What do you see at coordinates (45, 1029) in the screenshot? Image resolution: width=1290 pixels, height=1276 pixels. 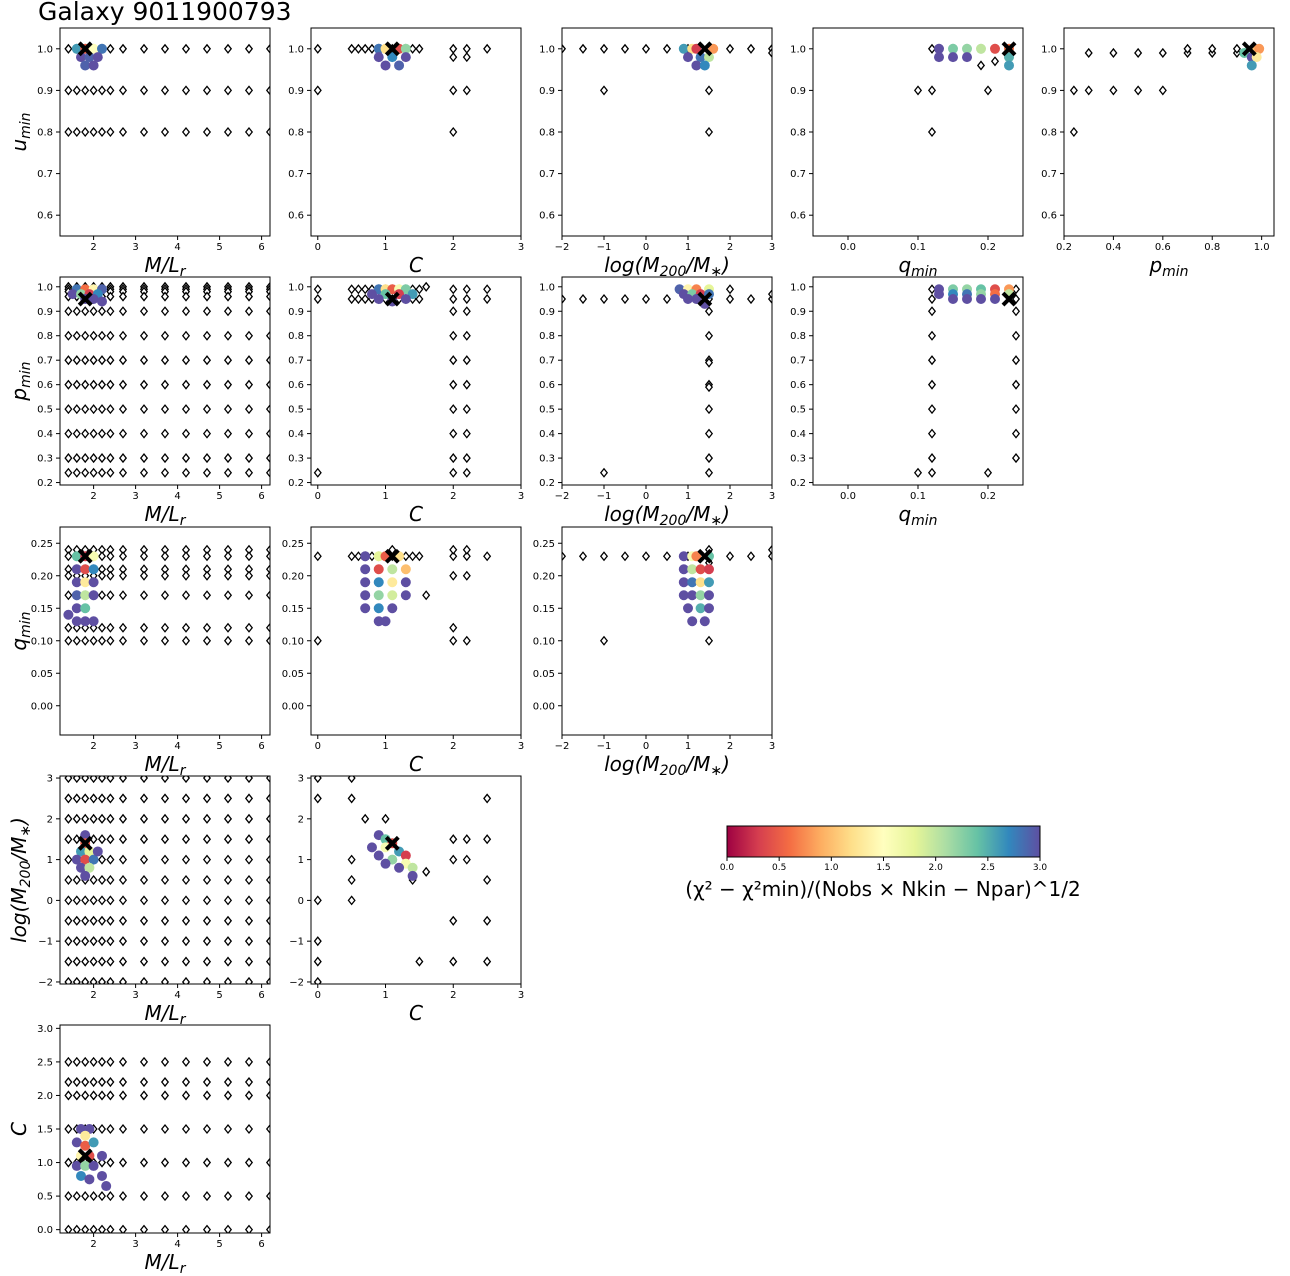 I see `y-tick-label: 3.0` at bounding box center [45, 1029].